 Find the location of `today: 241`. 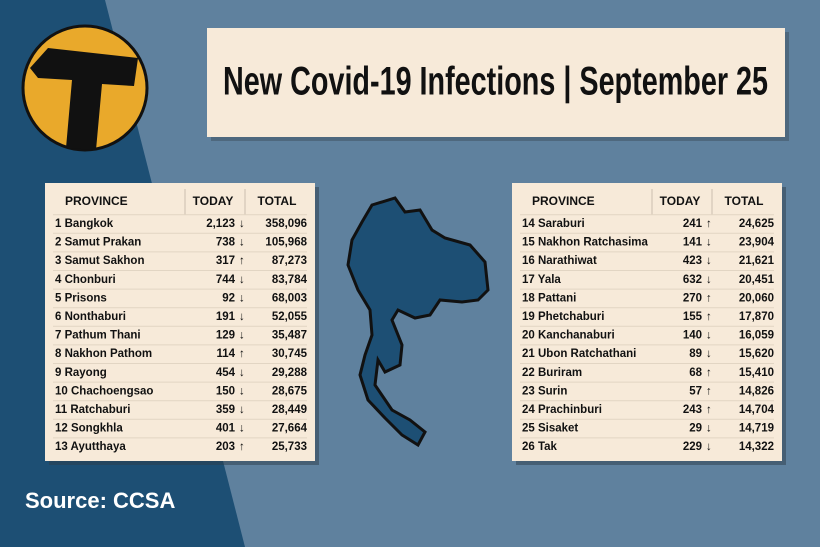

today: 241 is located at coordinates (693, 224).